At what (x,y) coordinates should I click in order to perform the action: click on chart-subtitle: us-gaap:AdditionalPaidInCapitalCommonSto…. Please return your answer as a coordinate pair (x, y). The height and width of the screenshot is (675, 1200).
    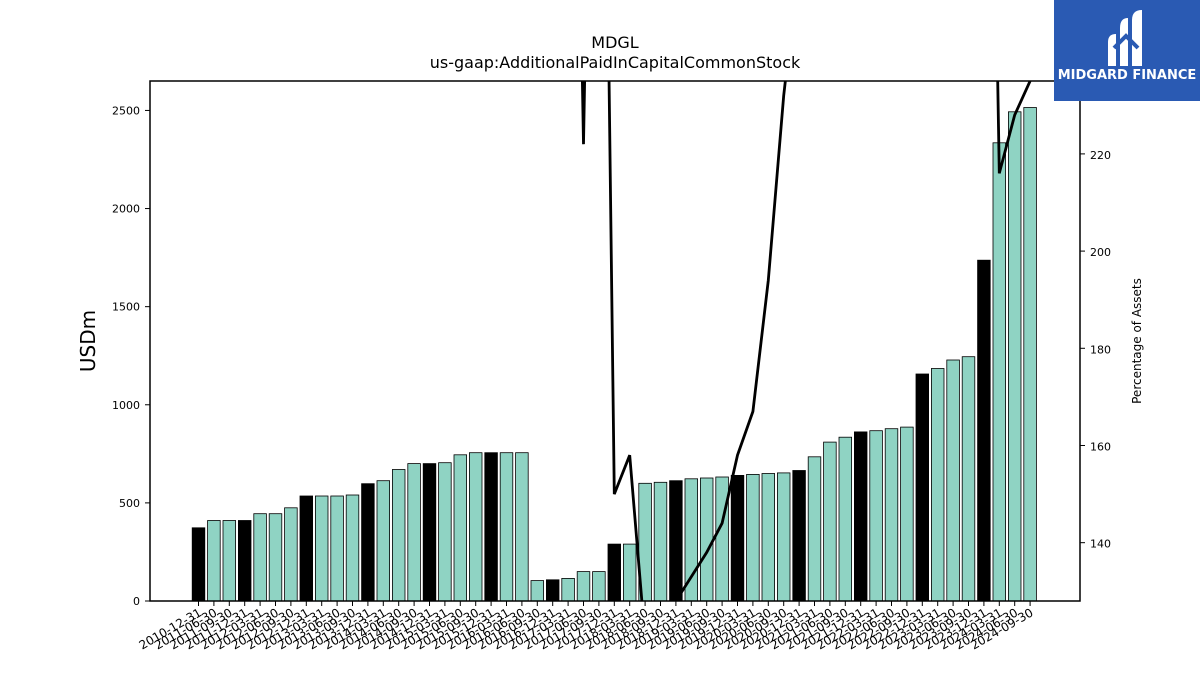
    Looking at the image, I should click on (615, 62).